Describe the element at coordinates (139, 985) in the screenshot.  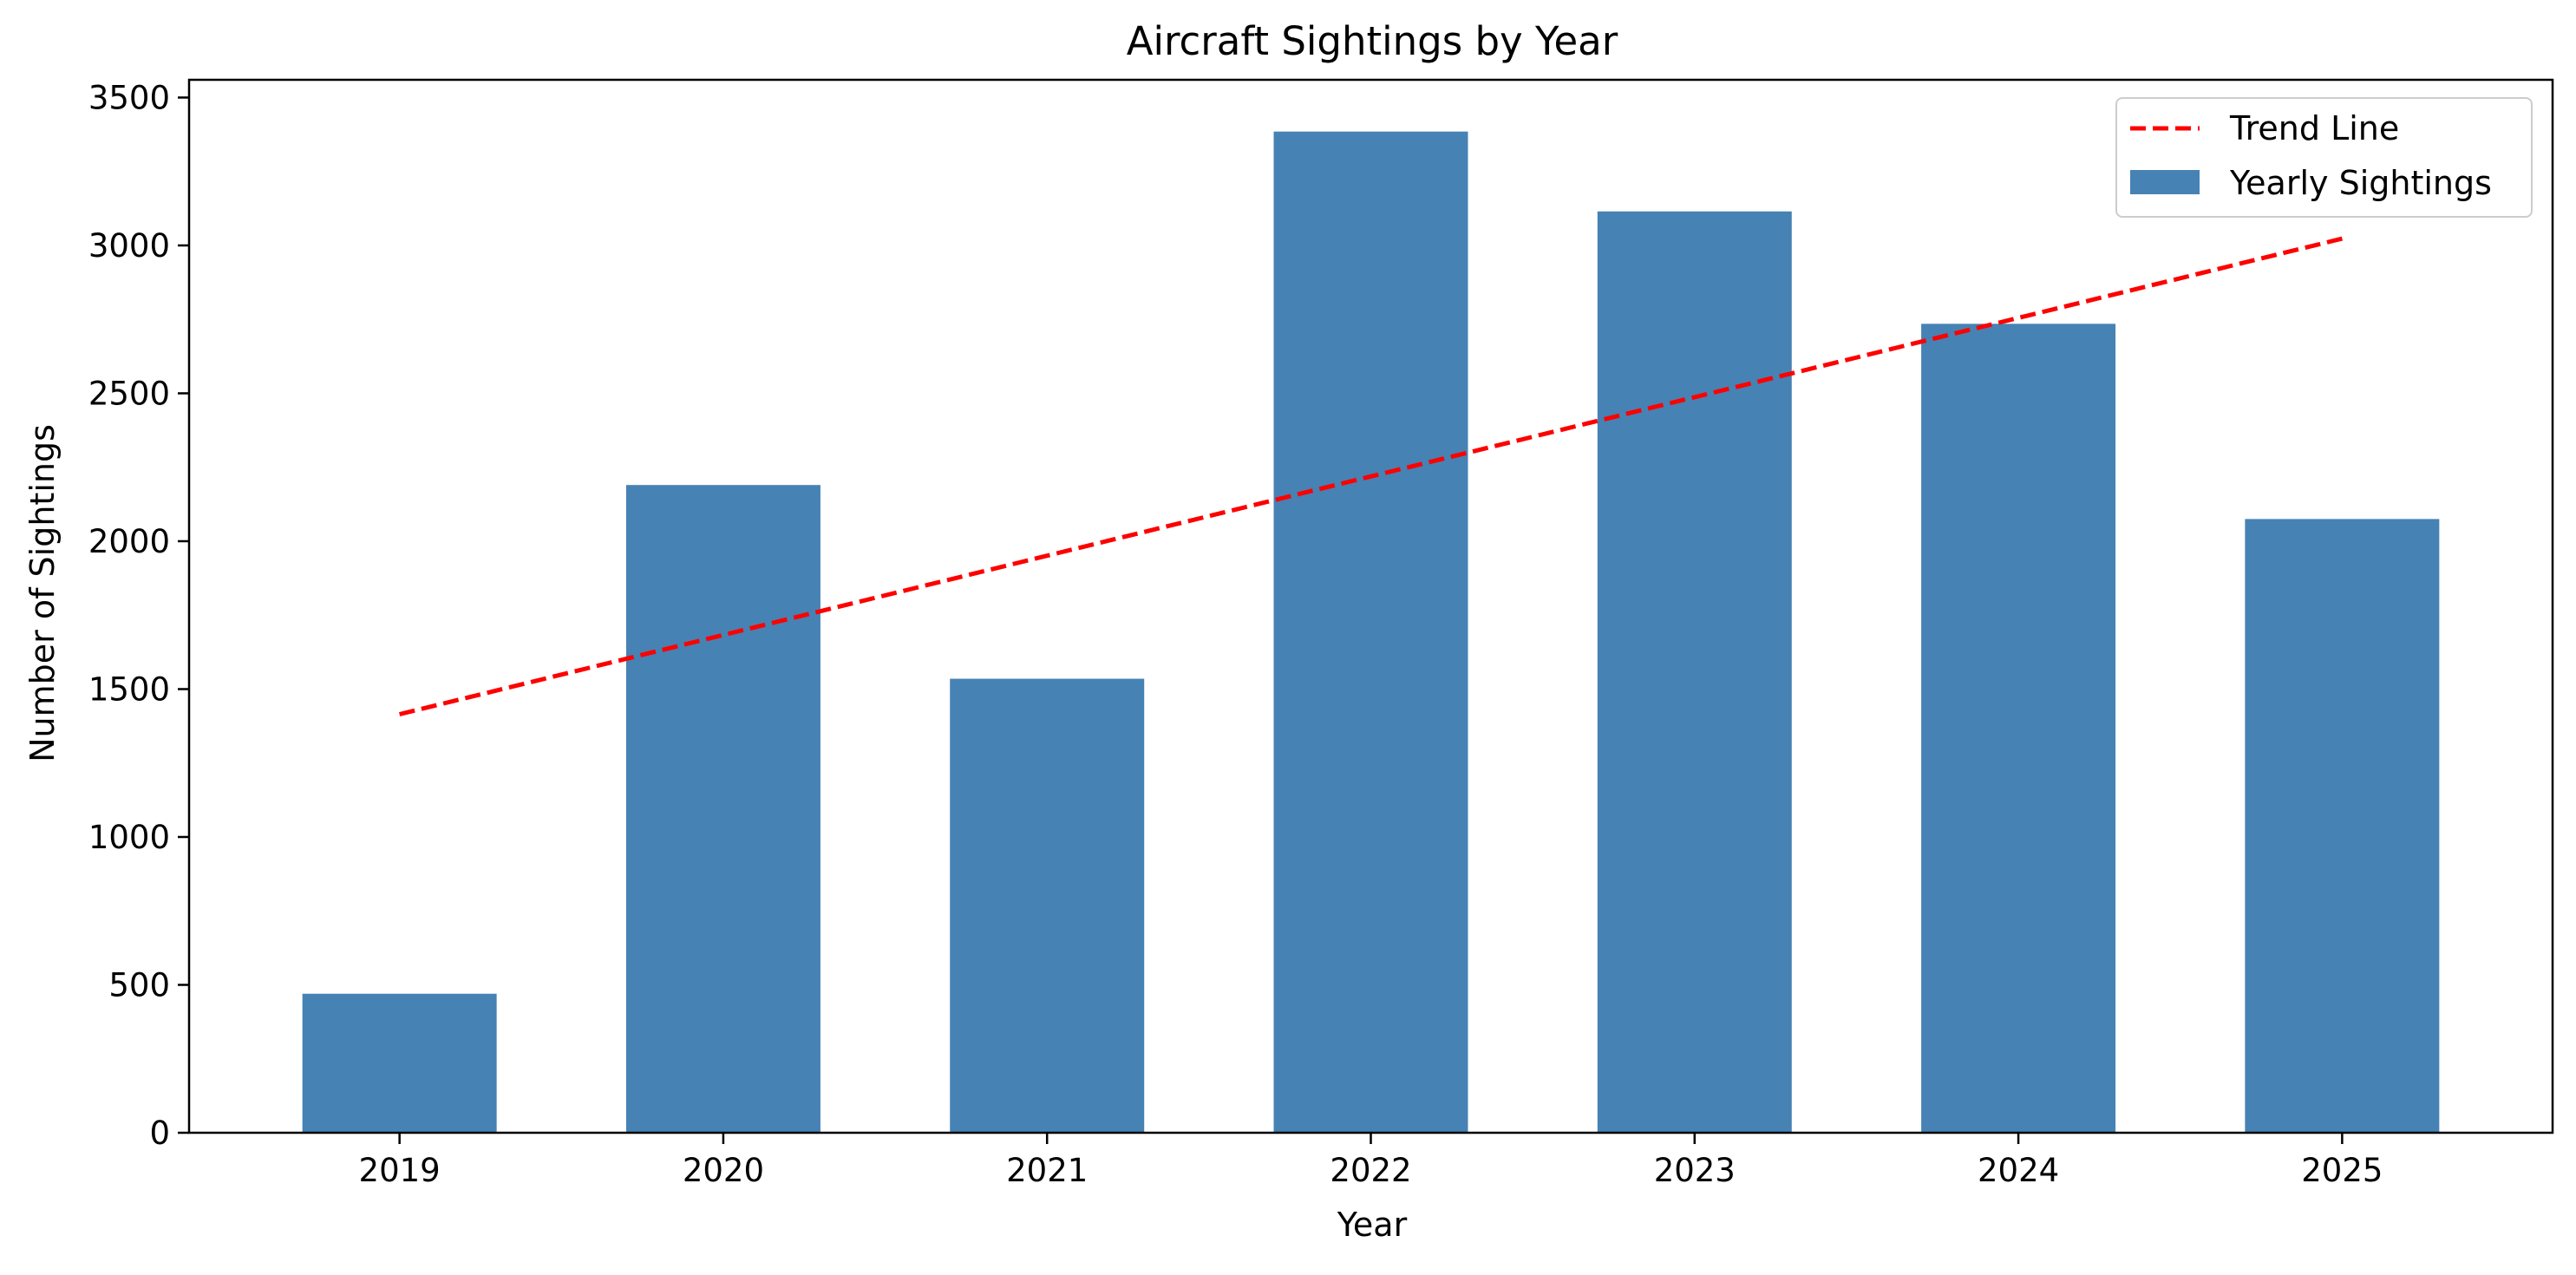
I see `y-tick-label-500: 500` at that location.